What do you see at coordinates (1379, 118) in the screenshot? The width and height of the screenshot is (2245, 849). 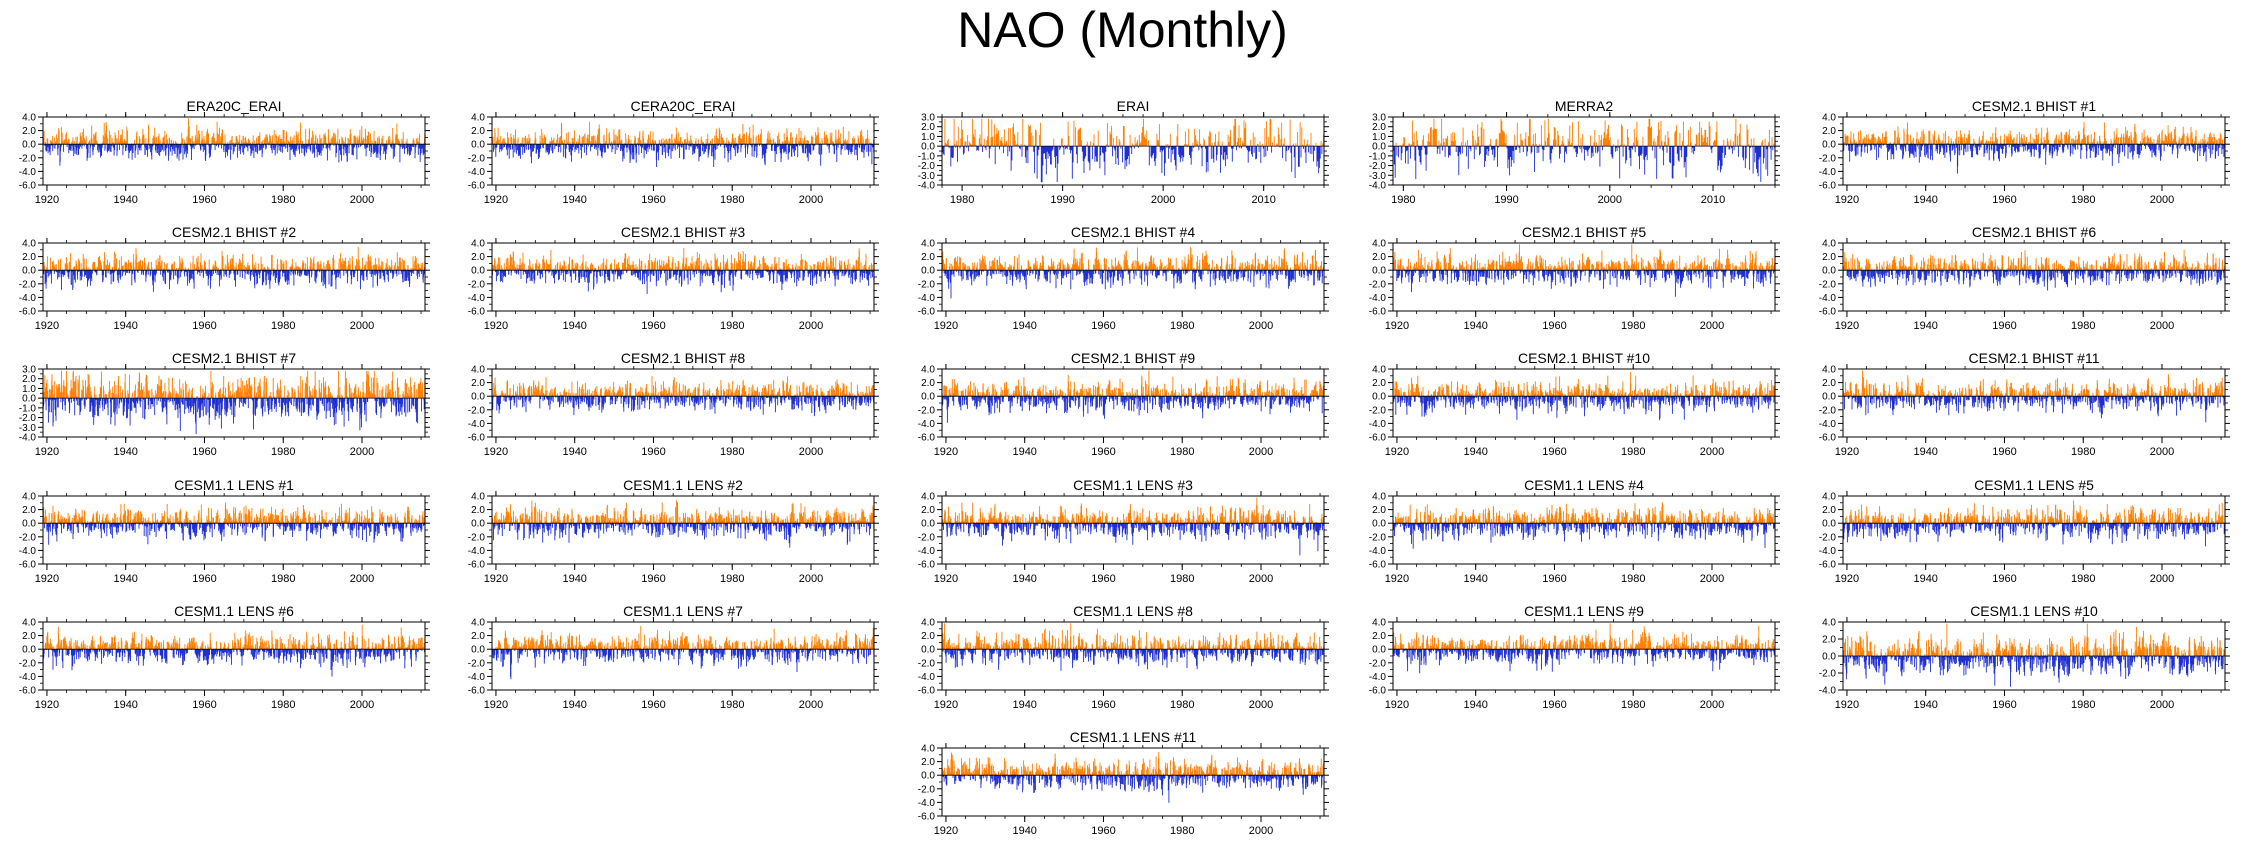 I see `y-tick-label: 3.0` at bounding box center [1379, 118].